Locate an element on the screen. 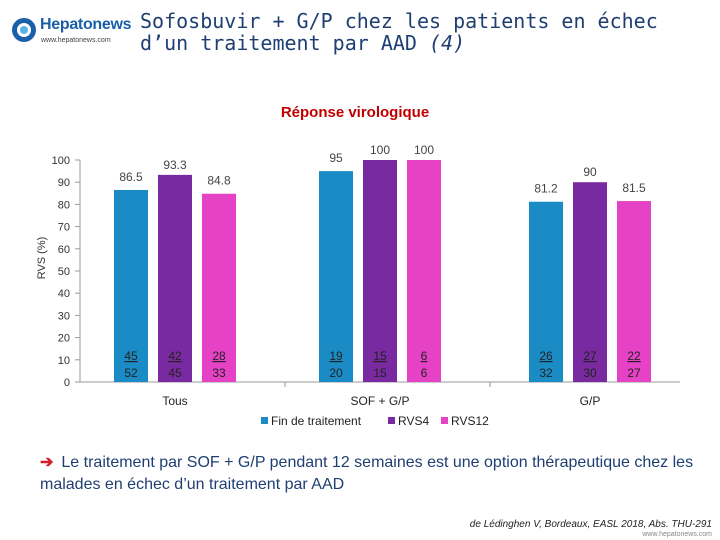  bar-numerator: 42 is located at coordinates (175, 356).